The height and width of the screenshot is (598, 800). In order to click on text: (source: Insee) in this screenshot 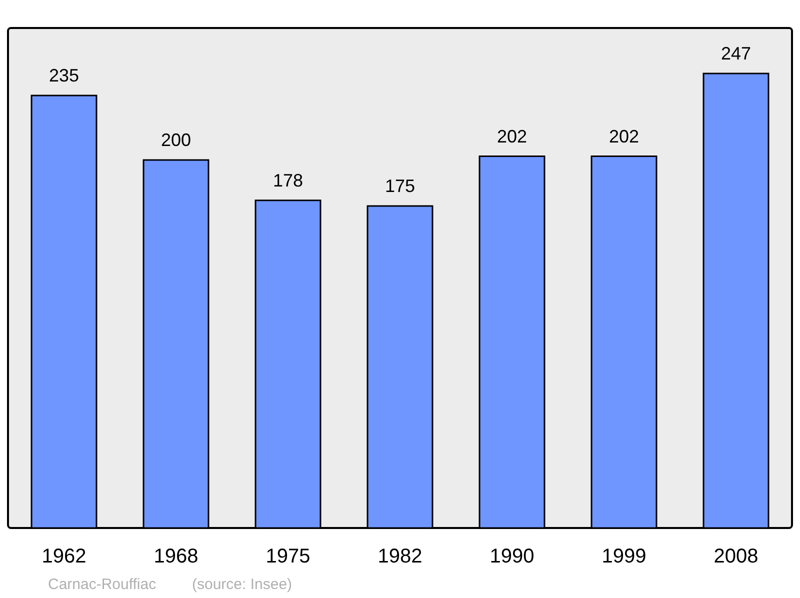, I will do `click(242, 584)`.